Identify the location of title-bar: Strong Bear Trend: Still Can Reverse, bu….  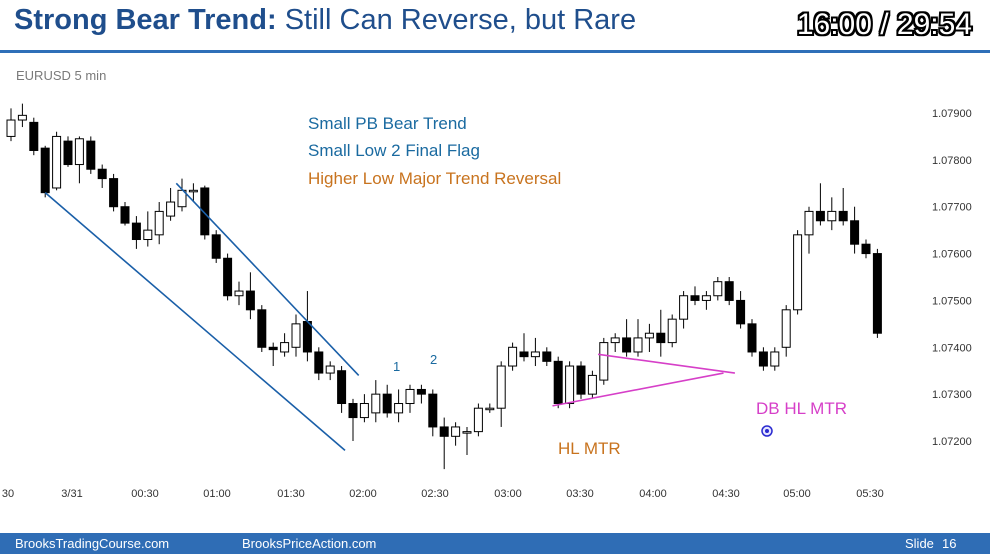
(495, 25).